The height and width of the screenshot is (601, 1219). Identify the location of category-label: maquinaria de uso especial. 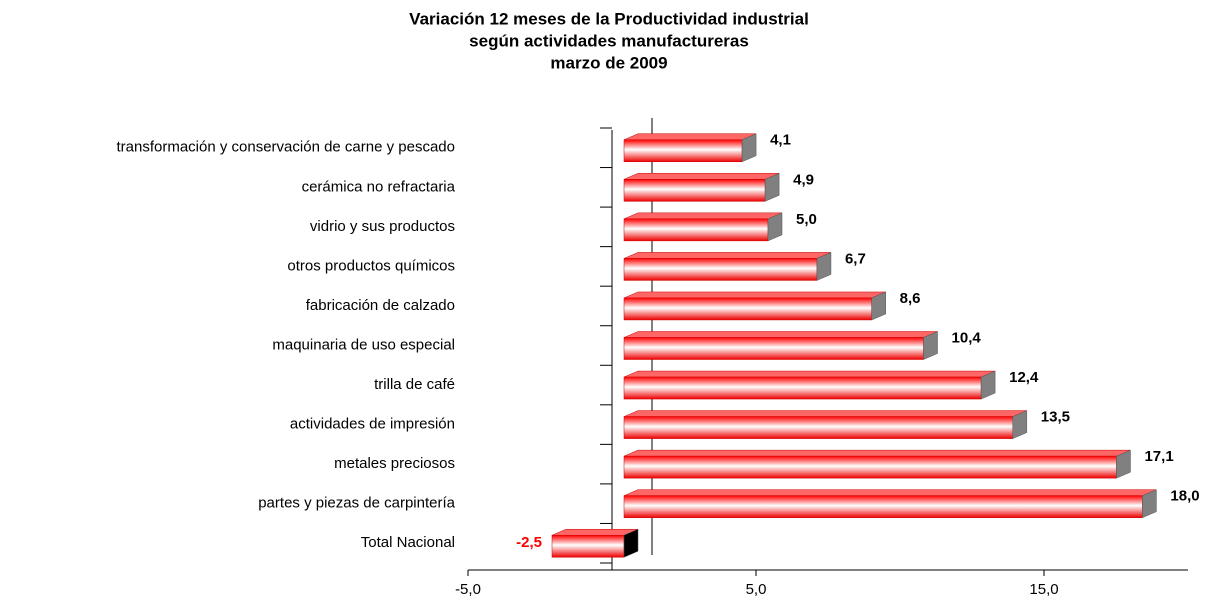
(363, 344).